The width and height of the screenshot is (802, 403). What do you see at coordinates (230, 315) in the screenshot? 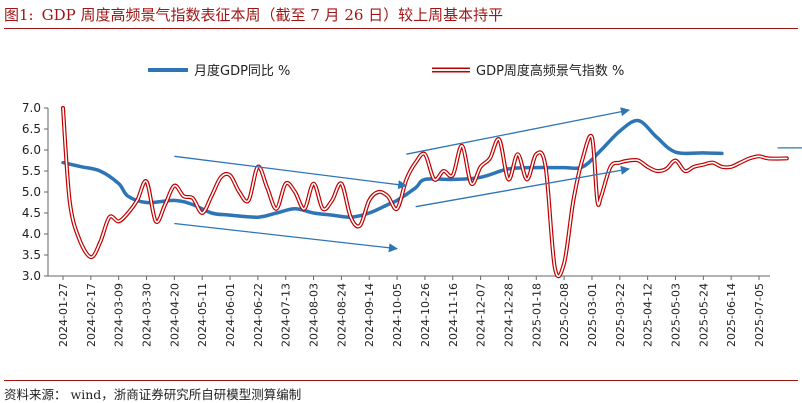
I see `x-tick-label: 2024-06-01` at bounding box center [230, 315].